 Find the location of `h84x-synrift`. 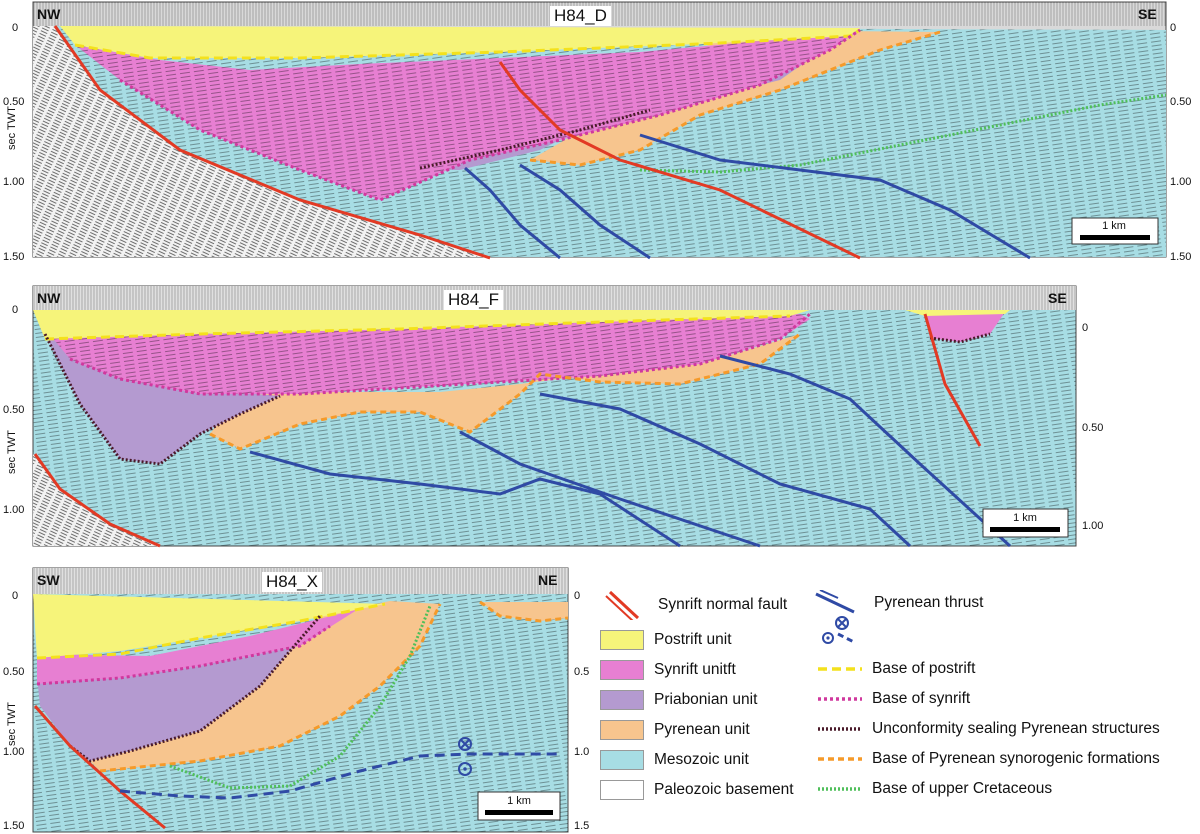

h84x-synrift is located at coordinates (208, 644).